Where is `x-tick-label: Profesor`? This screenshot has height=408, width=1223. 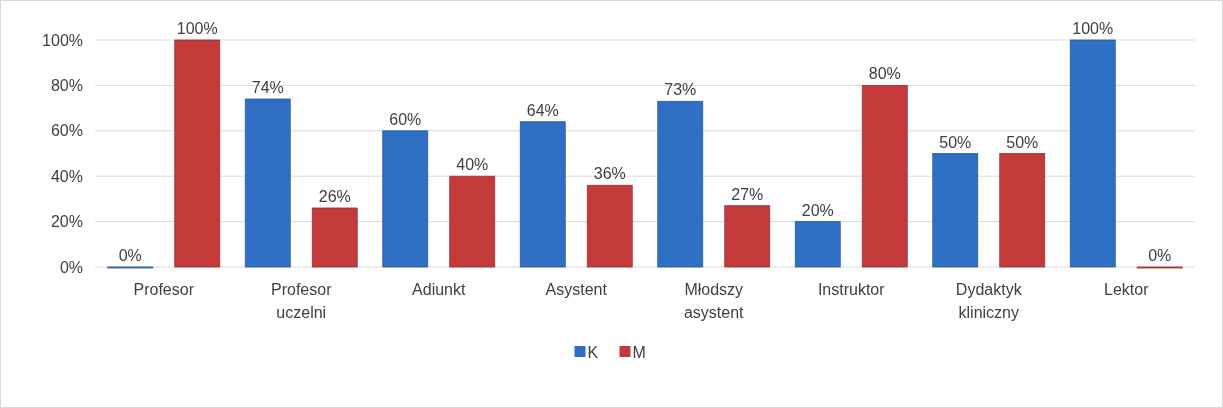
x-tick-label: Profesor is located at coordinates (164, 289).